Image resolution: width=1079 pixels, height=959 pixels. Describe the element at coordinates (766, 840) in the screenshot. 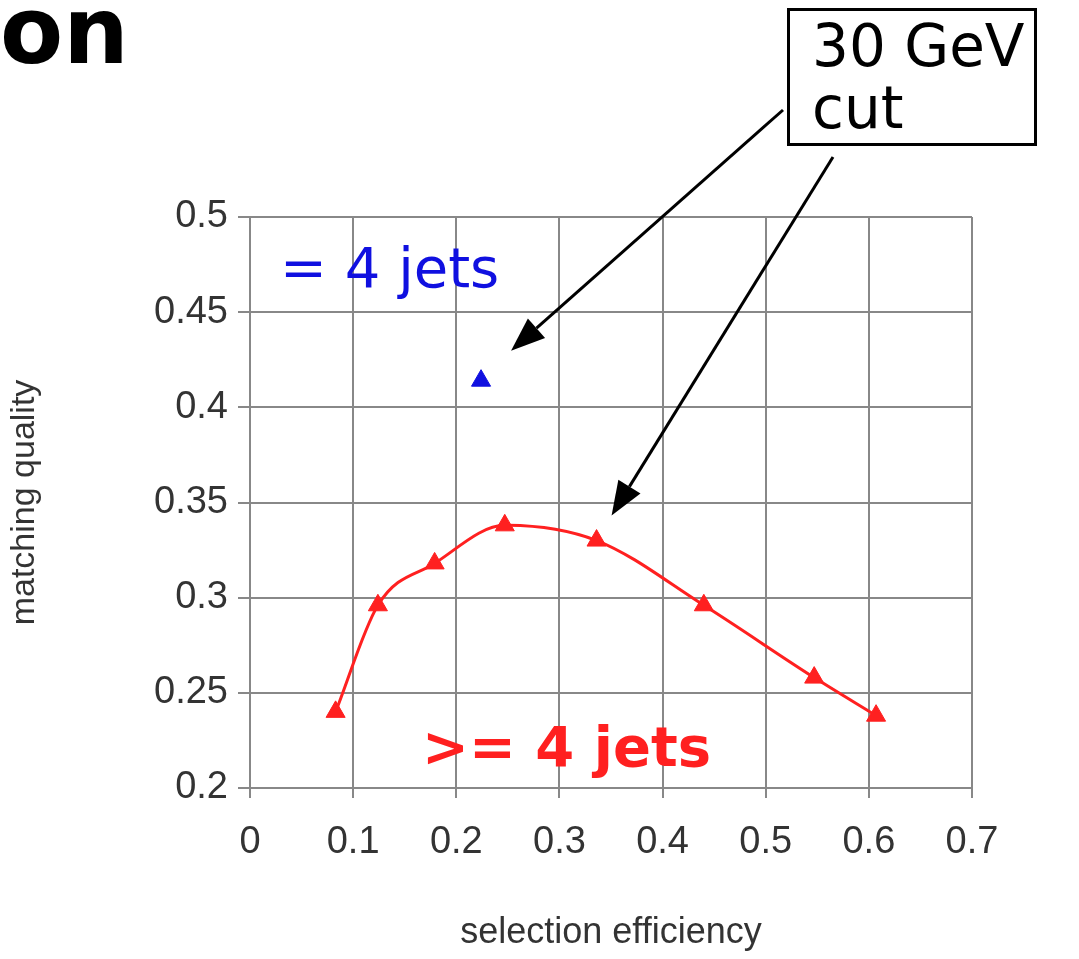

I see `x-tick-label: 0.5` at that location.